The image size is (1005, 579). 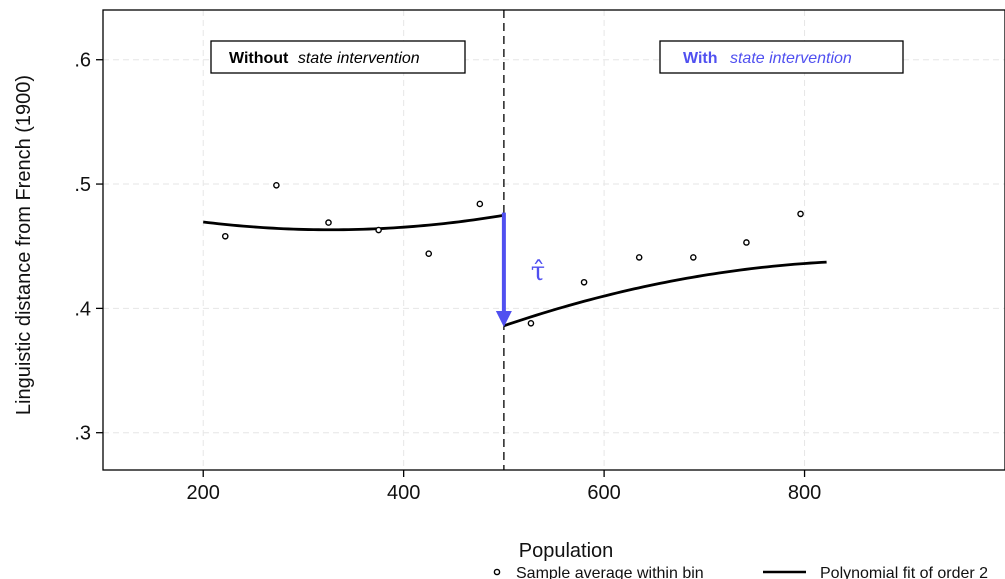 What do you see at coordinates (603, 493) in the screenshot?
I see `x-tick-label: 600` at bounding box center [603, 493].